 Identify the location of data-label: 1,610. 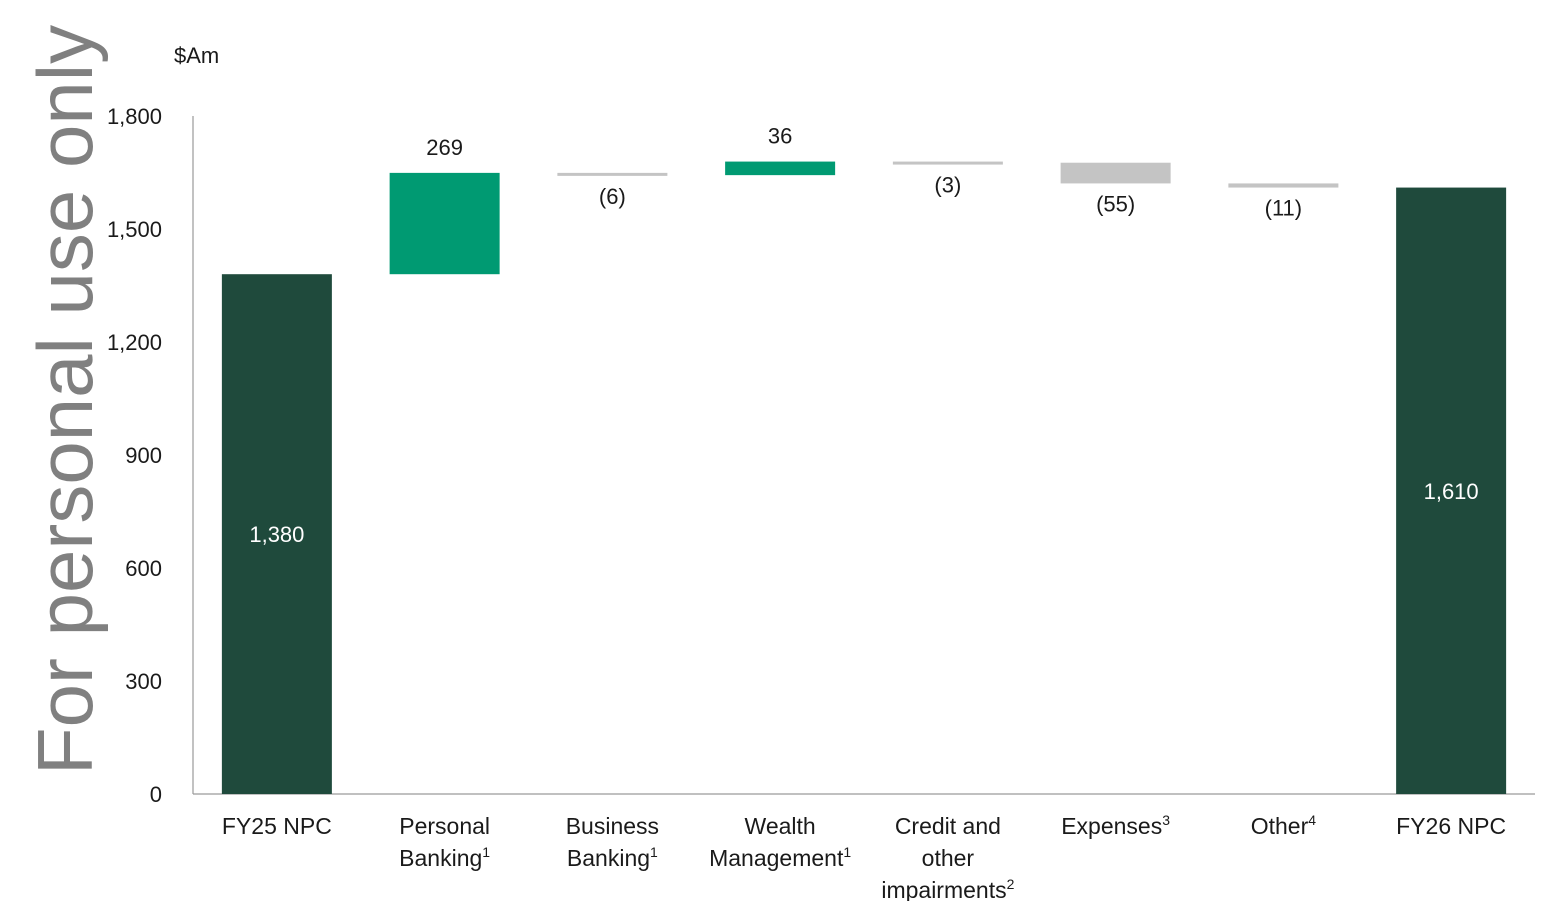
(1451, 491).